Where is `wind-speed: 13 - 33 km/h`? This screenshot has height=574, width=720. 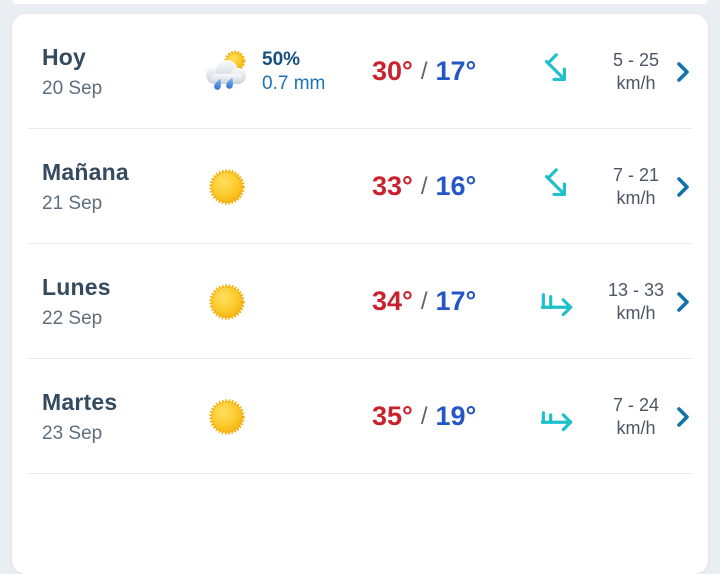
wind-speed: 13 - 33 km/h is located at coordinates (636, 301).